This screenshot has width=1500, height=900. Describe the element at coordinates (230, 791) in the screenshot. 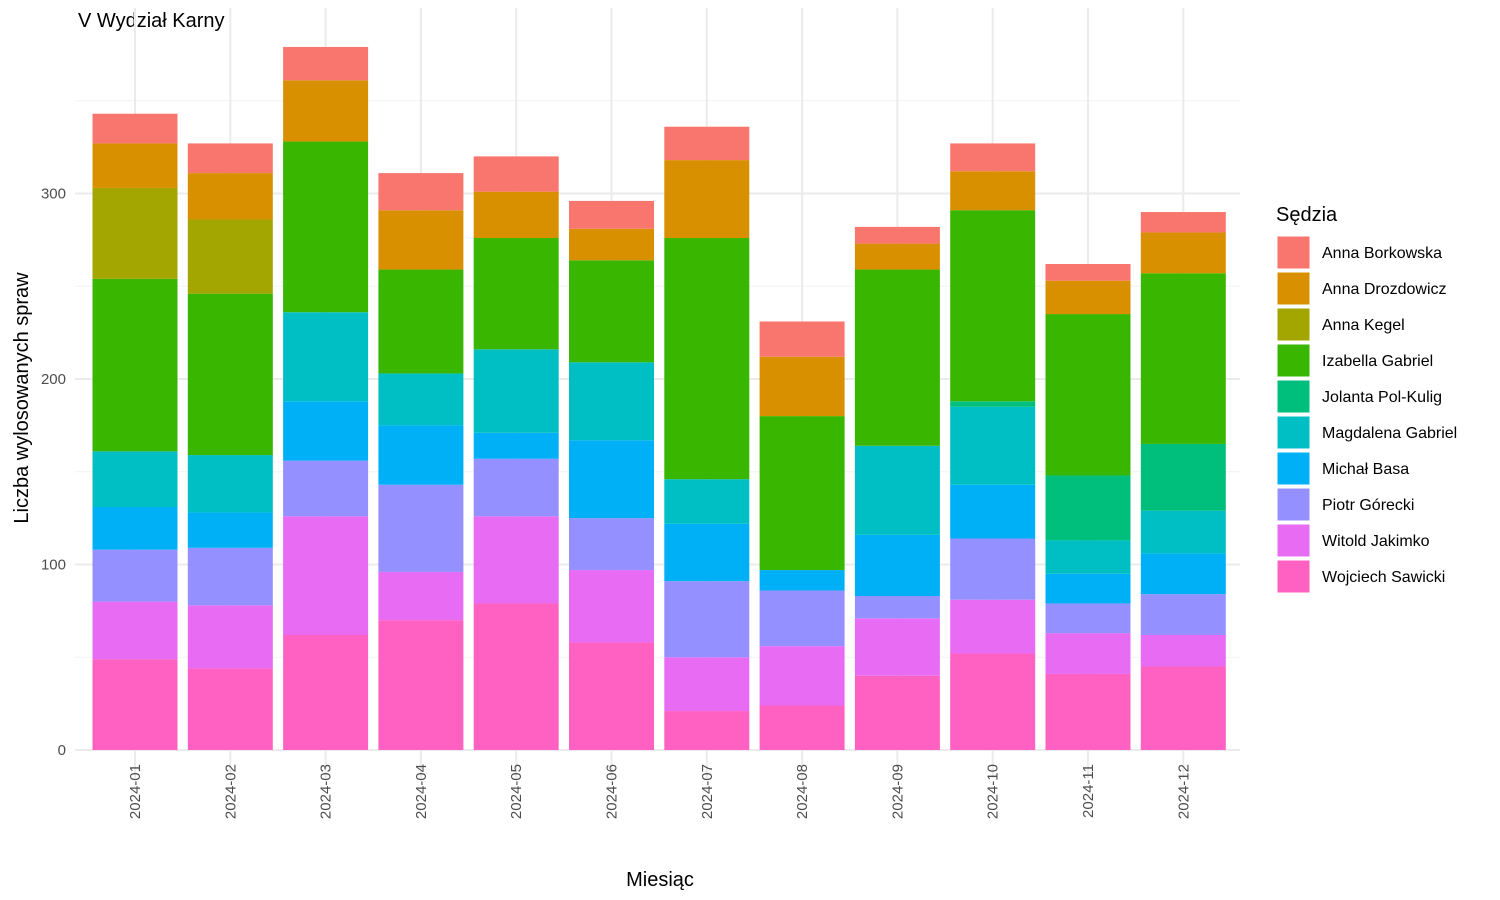

I see `x-tick-label: 2024-02` at that location.